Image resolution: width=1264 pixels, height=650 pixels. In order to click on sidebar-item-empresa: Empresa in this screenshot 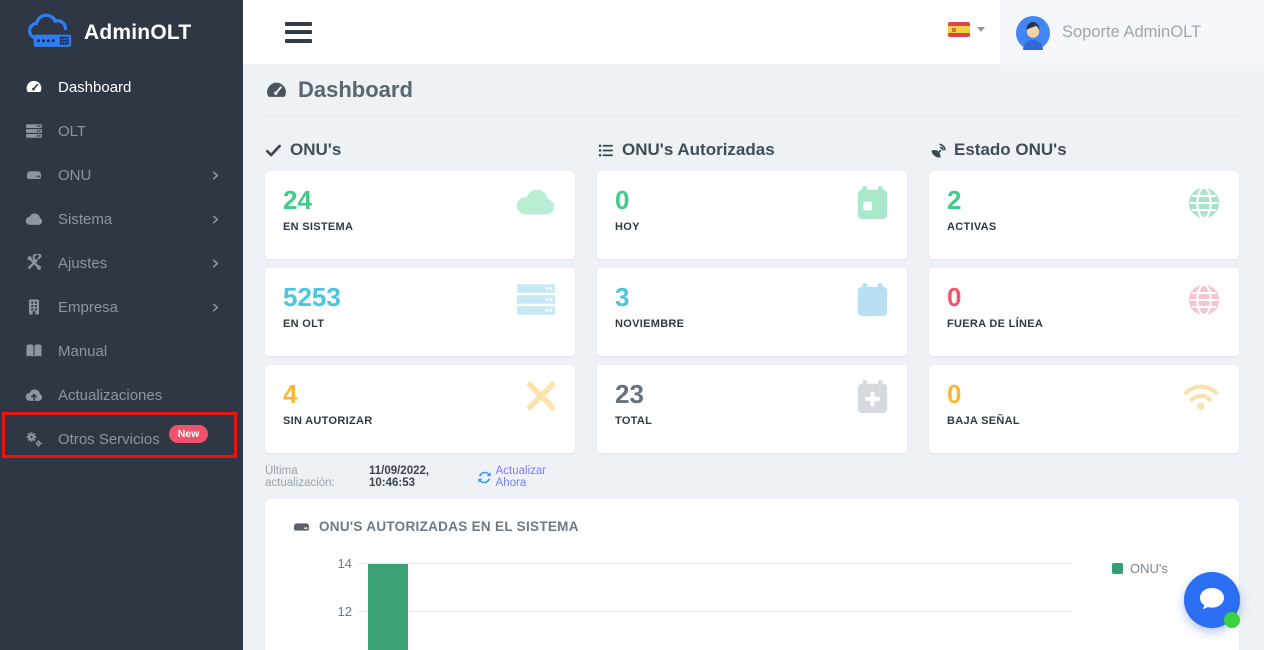, I will do `click(121, 307)`.